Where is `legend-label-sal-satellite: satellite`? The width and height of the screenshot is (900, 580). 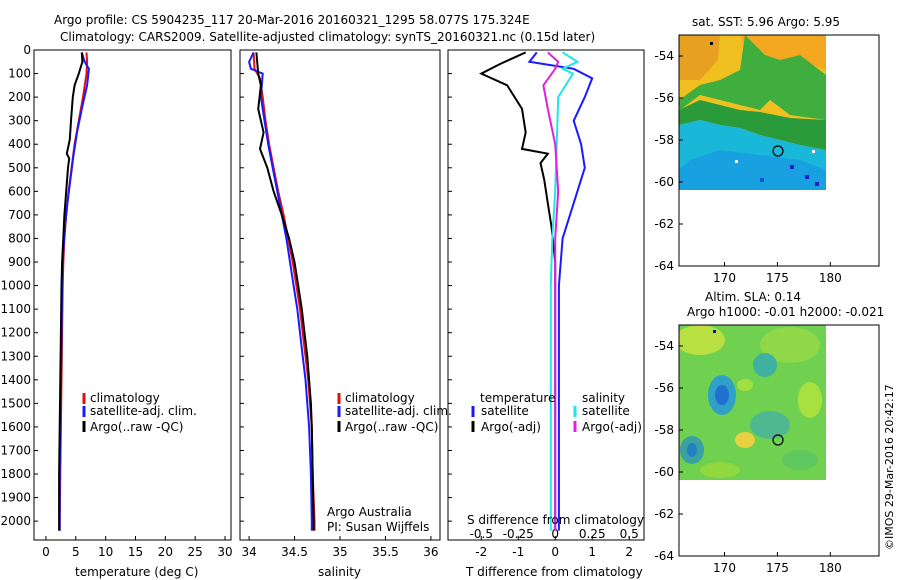
legend-label-sal-satellite: satellite is located at coordinates (606, 411).